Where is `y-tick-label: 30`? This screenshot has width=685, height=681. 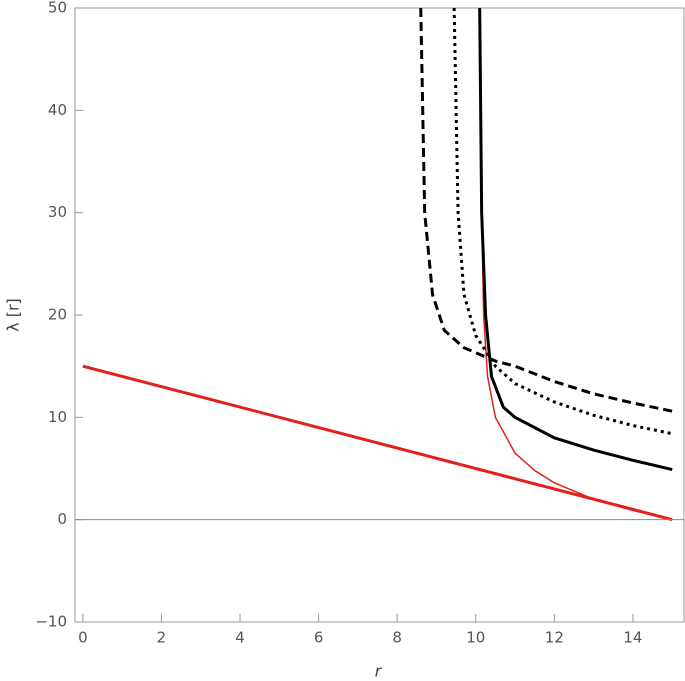 y-tick-label: 30 is located at coordinates (57, 212).